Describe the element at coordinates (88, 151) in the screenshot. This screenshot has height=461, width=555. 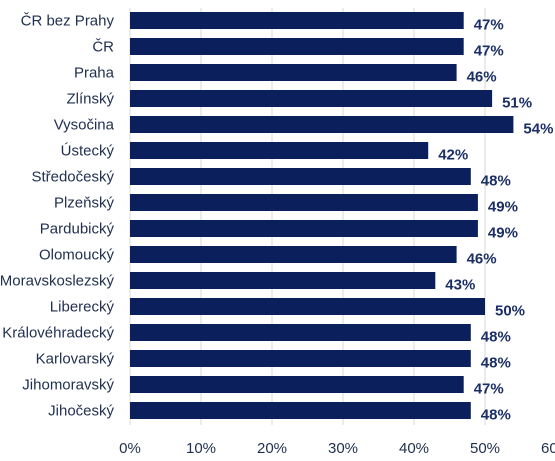
I see `category-label: Ústecký` at that location.